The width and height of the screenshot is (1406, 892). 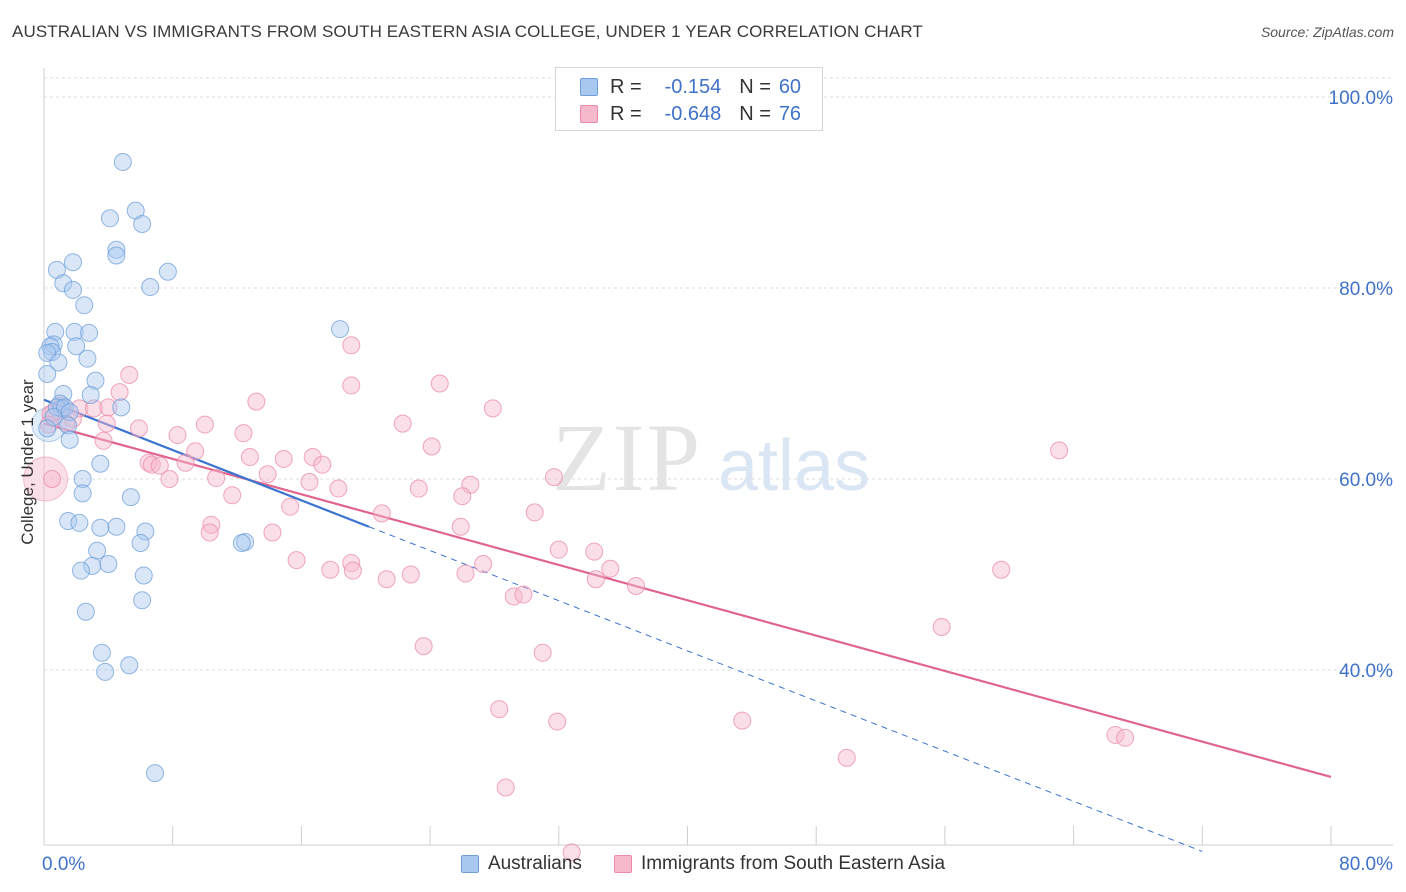 What do you see at coordinates (589, 87) in the screenshot?
I see `legend-swatch-blue` at bounding box center [589, 87].